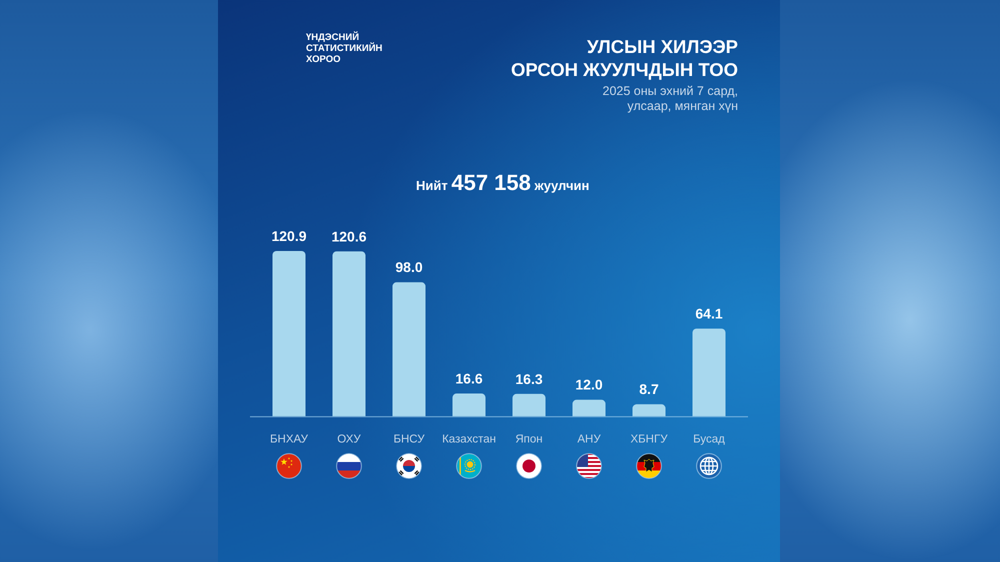 This screenshot has width=1000, height=562. Describe the element at coordinates (344, 48) in the screenshot. I see `text: ҮНДЭСНИЙ СТАТИСТИКИЙН ХОРОО` at that location.